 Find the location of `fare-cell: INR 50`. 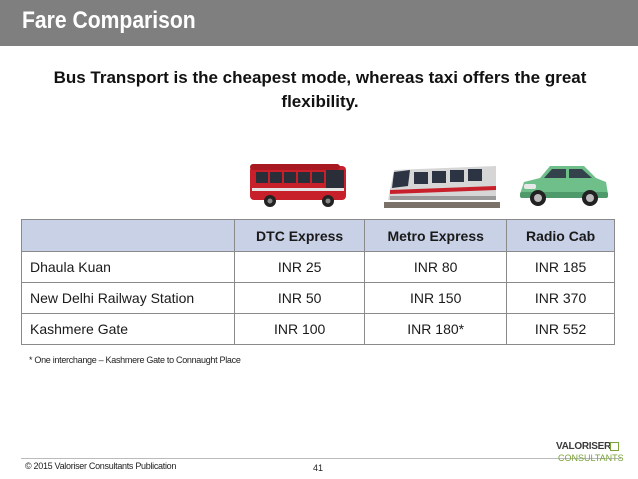

fare-cell: INR 50 is located at coordinates (299, 298).